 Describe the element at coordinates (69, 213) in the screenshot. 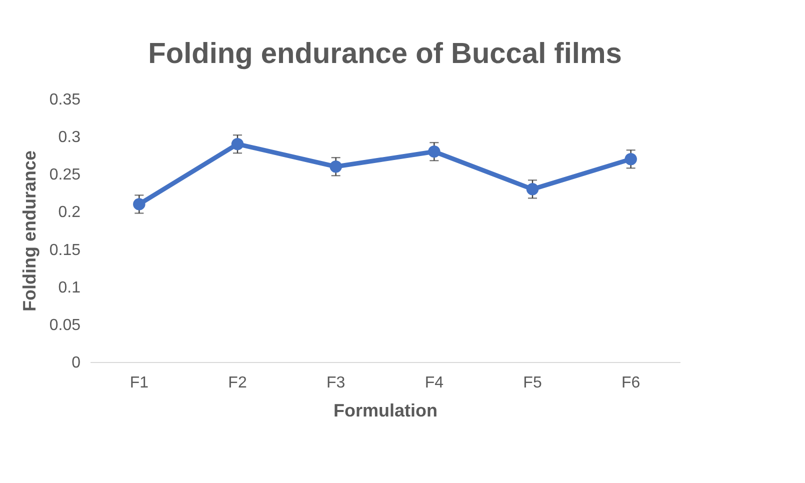

I see `y-tick-label: 0.2` at that location.